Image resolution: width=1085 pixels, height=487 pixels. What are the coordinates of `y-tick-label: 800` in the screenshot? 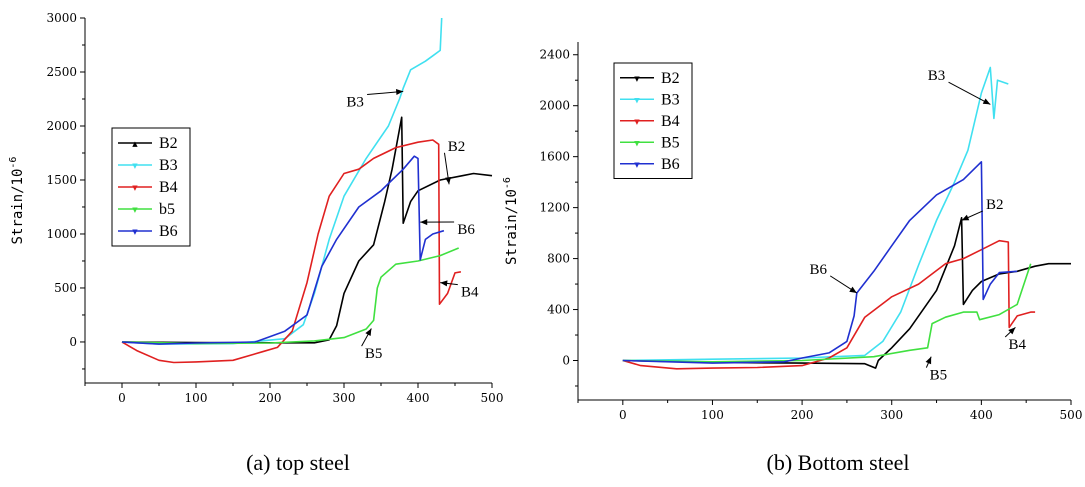 It's located at (558, 259).